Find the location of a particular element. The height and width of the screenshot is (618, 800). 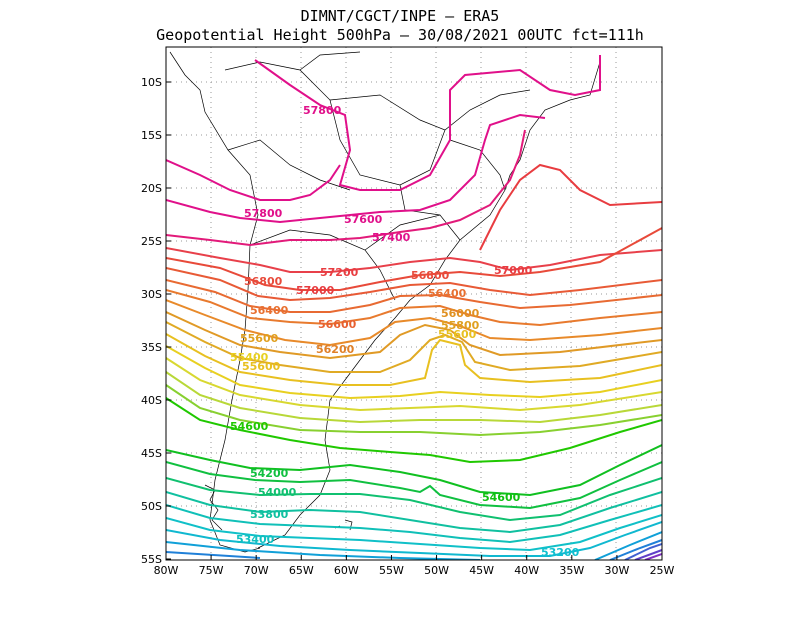

contour-label: 55400 is located at coordinates (249, 357).